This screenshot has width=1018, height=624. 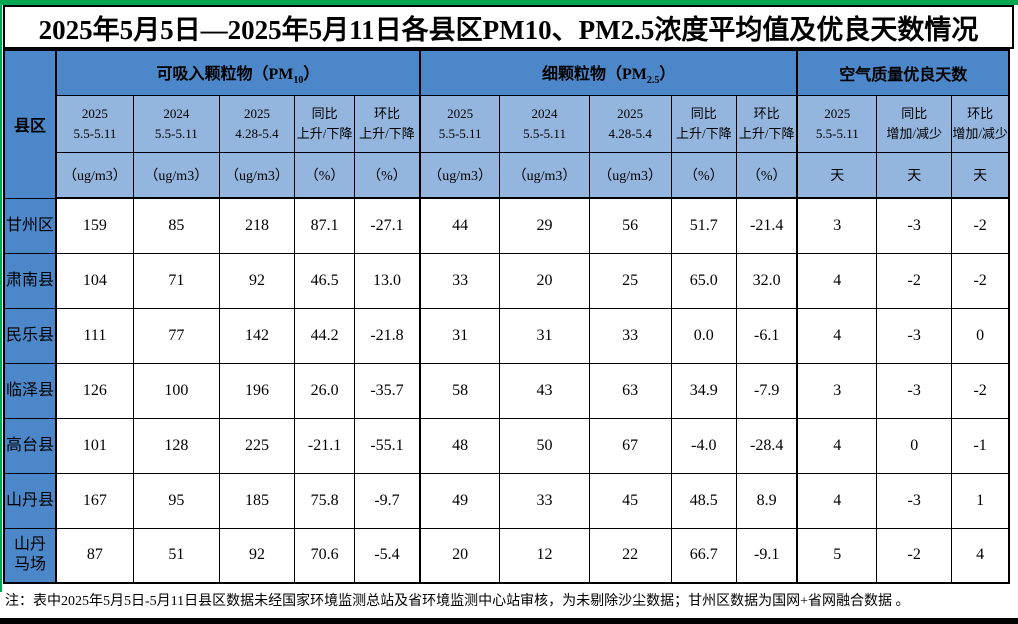 What do you see at coordinates (387, 390) in the screenshot?
I see `data-cell: -35.7` at bounding box center [387, 390].